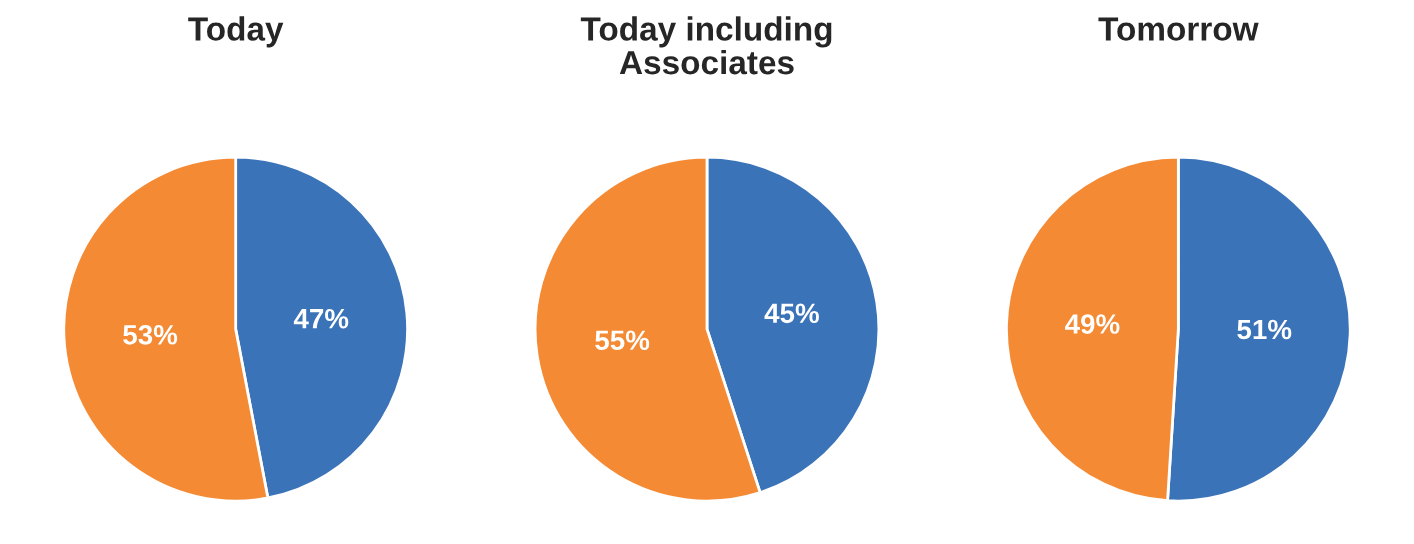 The height and width of the screenshot is (544, 1414). Describe the element at coordinates (706, 45) in the screenshot. I see `chart-title: Today including Associates` at that location.